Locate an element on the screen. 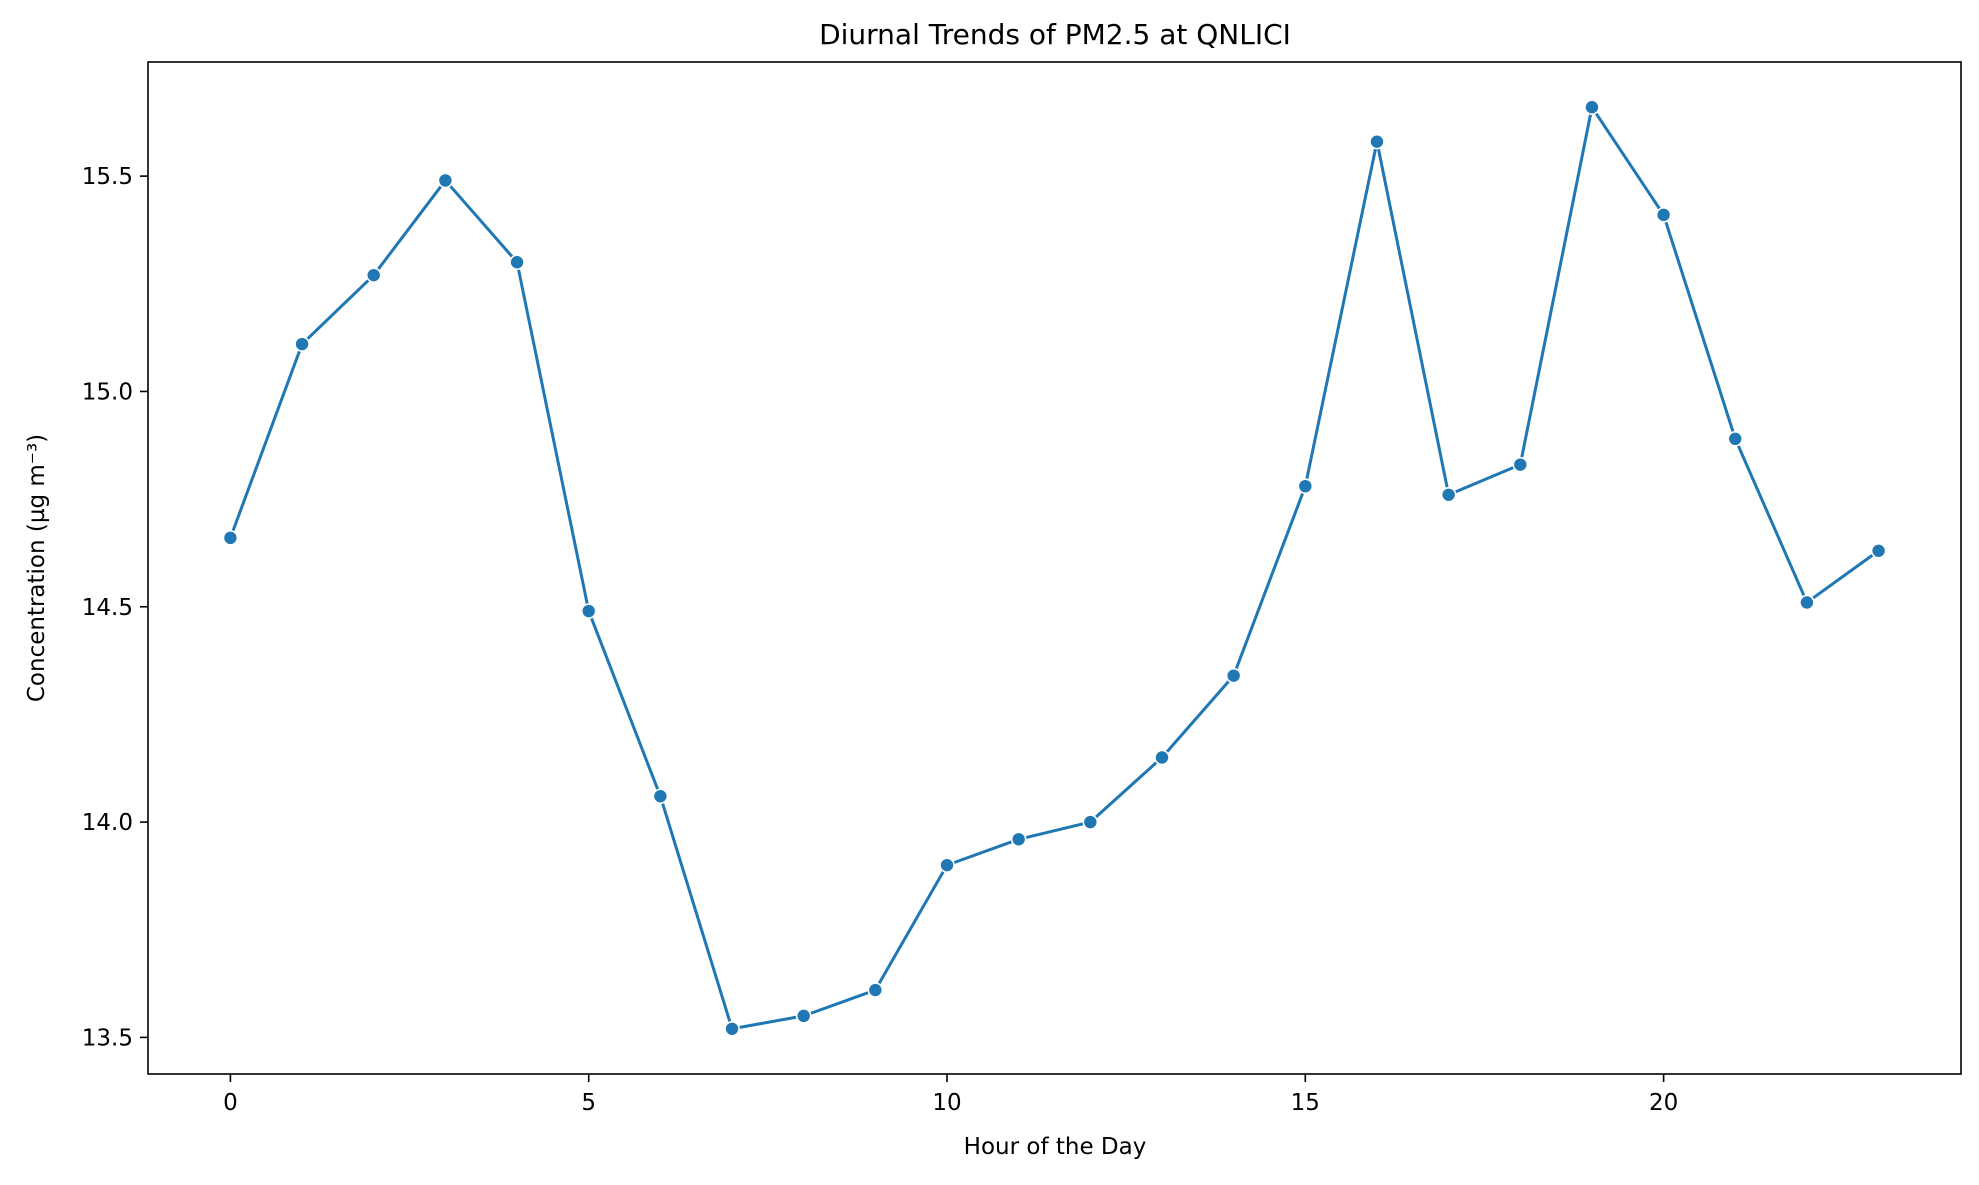  x-tick-label: 10 is located at coordinates (946, 1103).